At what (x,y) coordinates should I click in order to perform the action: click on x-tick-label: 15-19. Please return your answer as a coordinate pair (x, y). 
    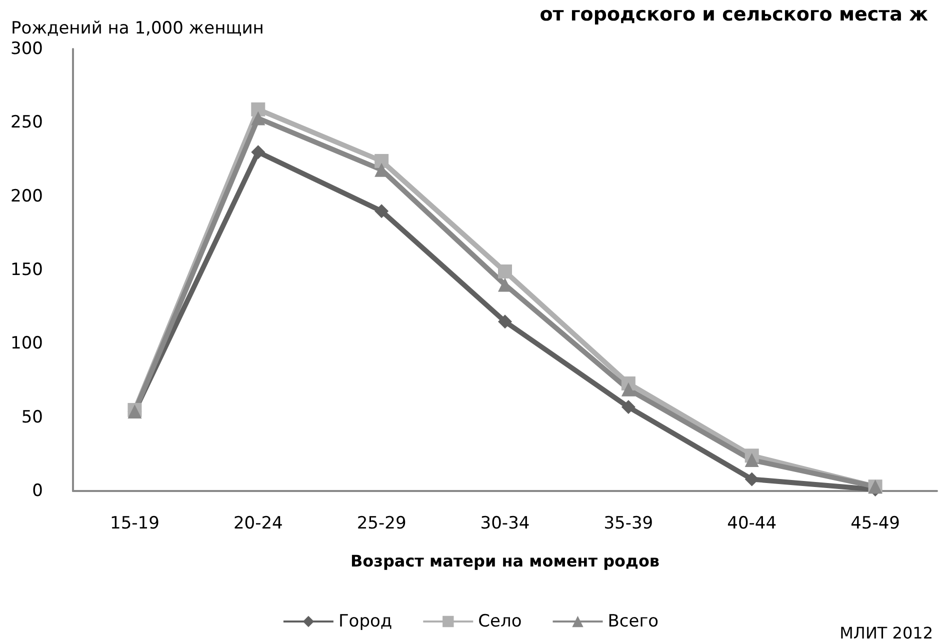
    Looking at the image, I should click on (135, 524).